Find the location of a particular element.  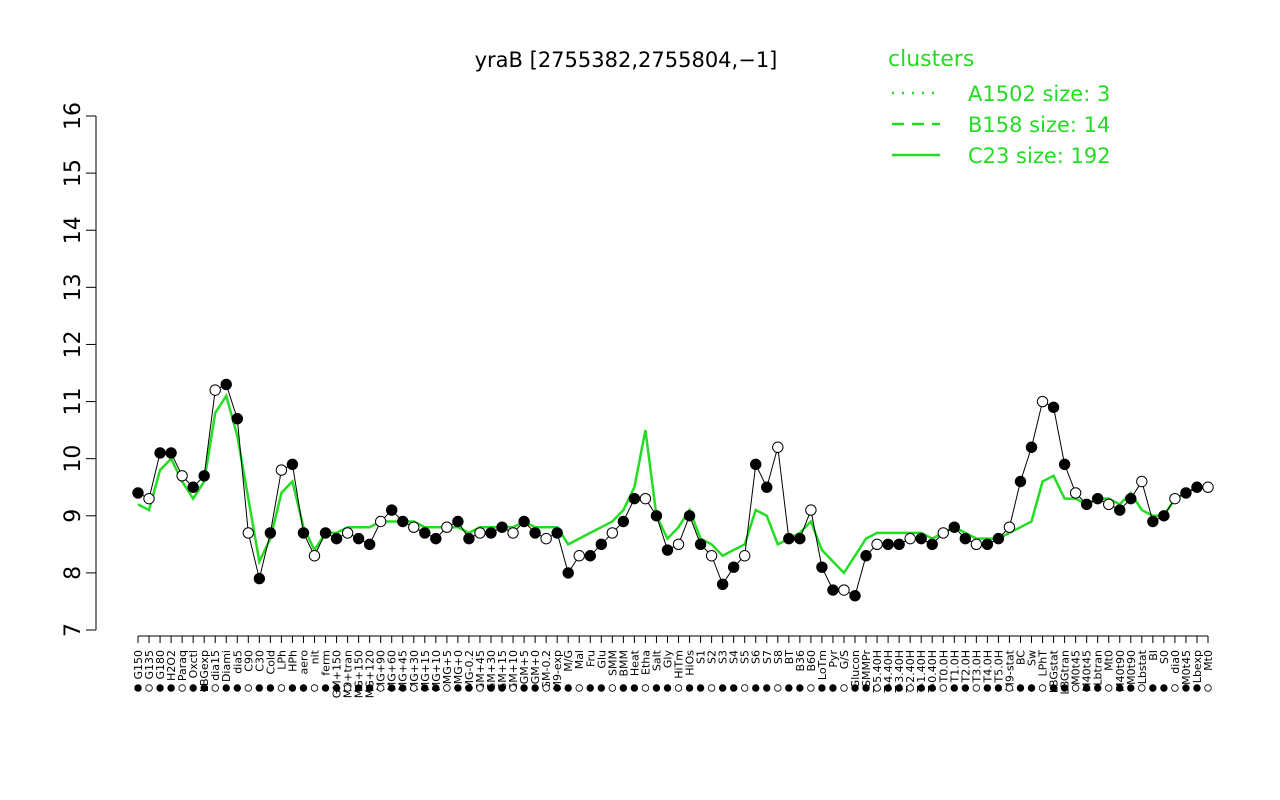

x-tick-label: C30 is located at coordinates (259, 661).